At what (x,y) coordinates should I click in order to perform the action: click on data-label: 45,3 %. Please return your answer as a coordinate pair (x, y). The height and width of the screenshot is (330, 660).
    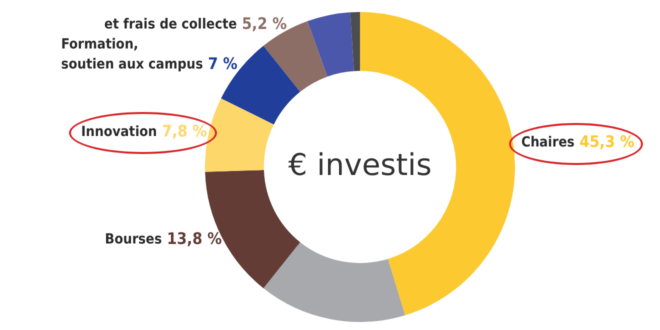
    Looking at the image, I should click on (604, 142).